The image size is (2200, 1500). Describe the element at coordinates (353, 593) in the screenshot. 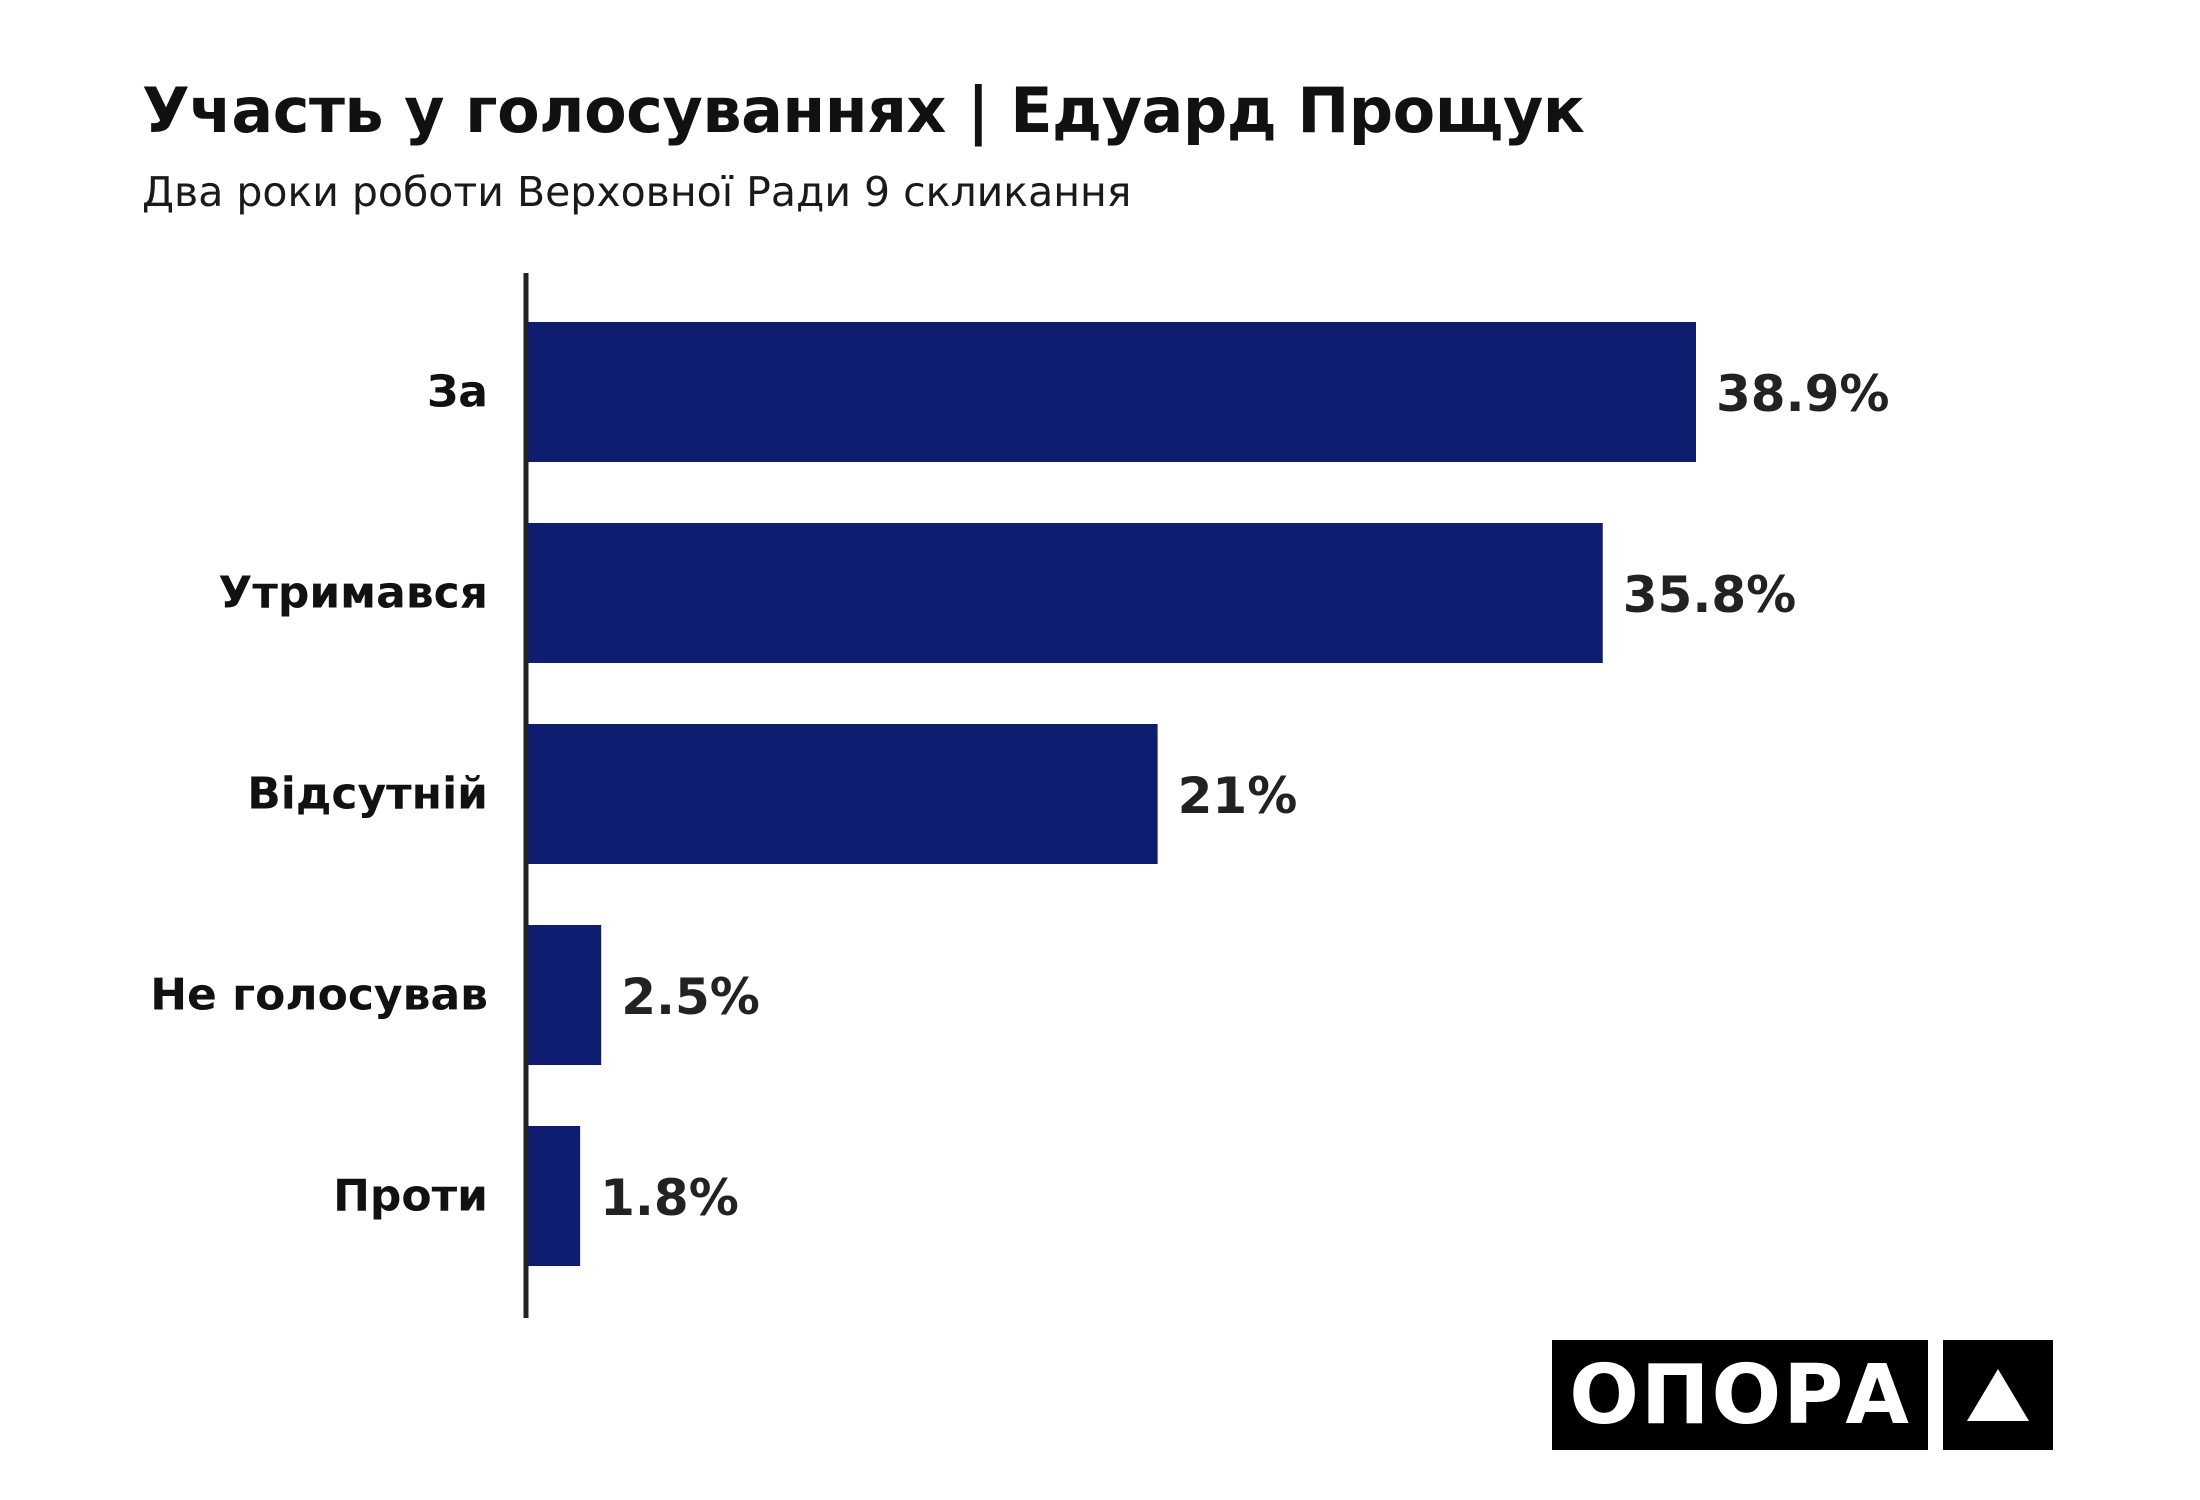

I see `category-label: Утримався` at that location.